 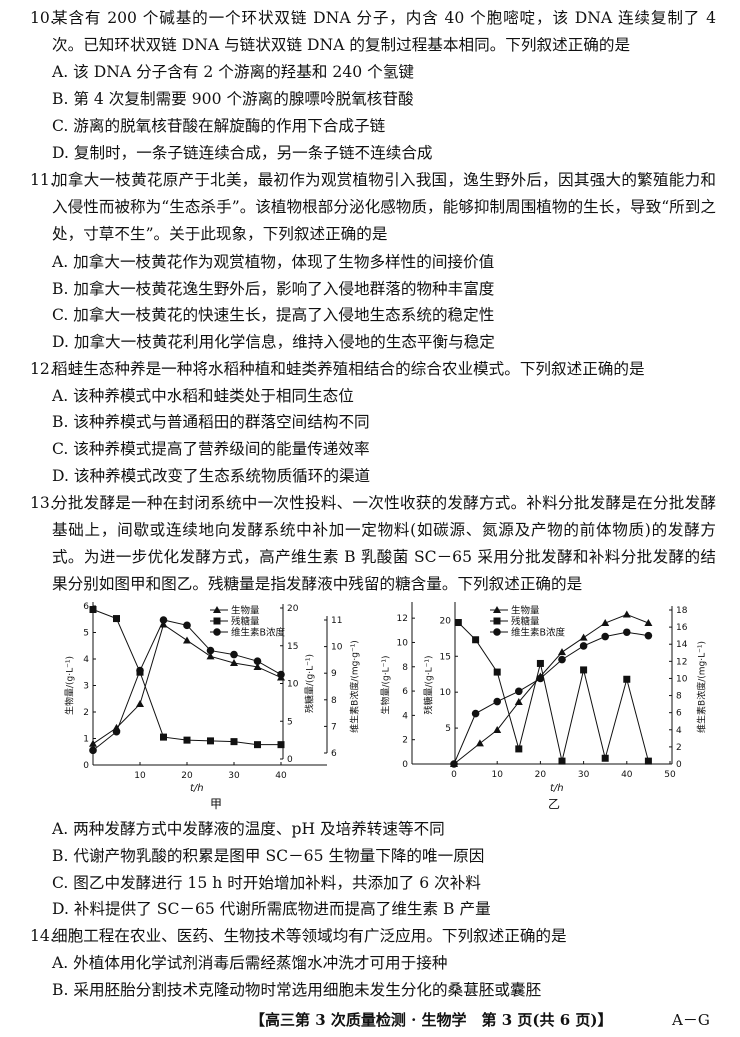 What do you see at coordinates (273, 342) in the screenshot?
I see `q11-option-d: D. 加拿大一枝黄花利用化学信息，维持入侵地的生态平衡与稳定` at bounding box center [273, 342].